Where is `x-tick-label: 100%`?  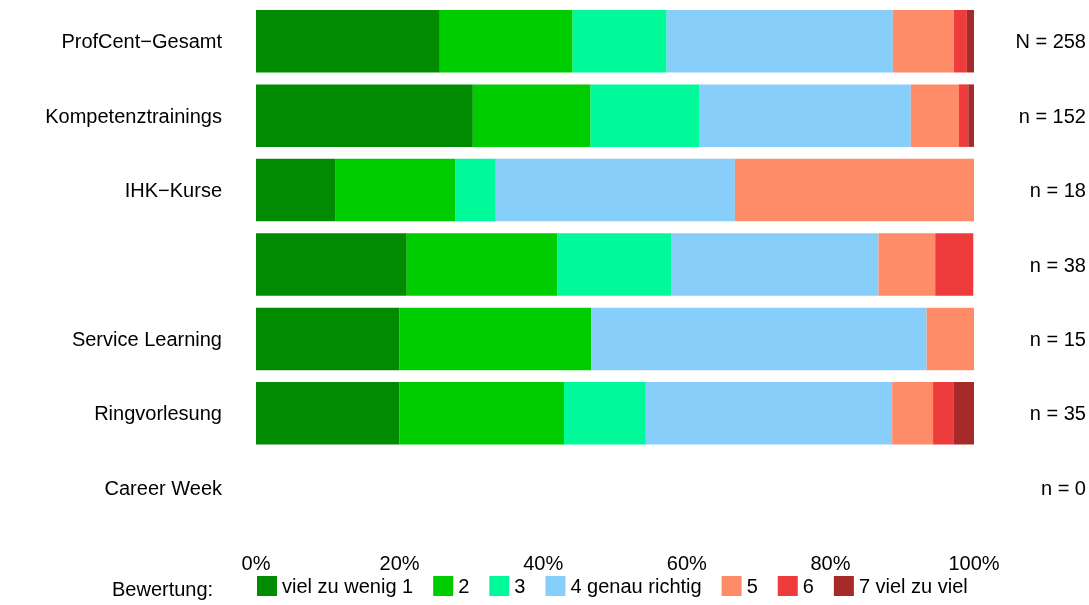 x-tick-label: 100% is located at coordinates (974, 563).